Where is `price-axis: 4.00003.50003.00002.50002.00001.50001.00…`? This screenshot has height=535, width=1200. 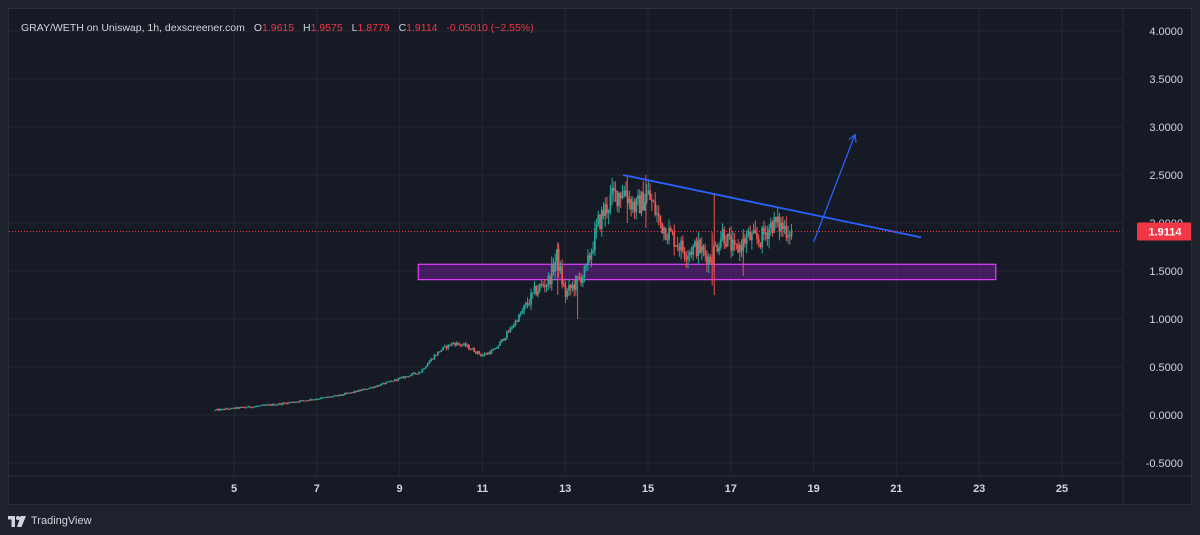
price-axis: 4.00003.50003.00002.50002.00001.50001.00… is located at coordinates (1156, 256).